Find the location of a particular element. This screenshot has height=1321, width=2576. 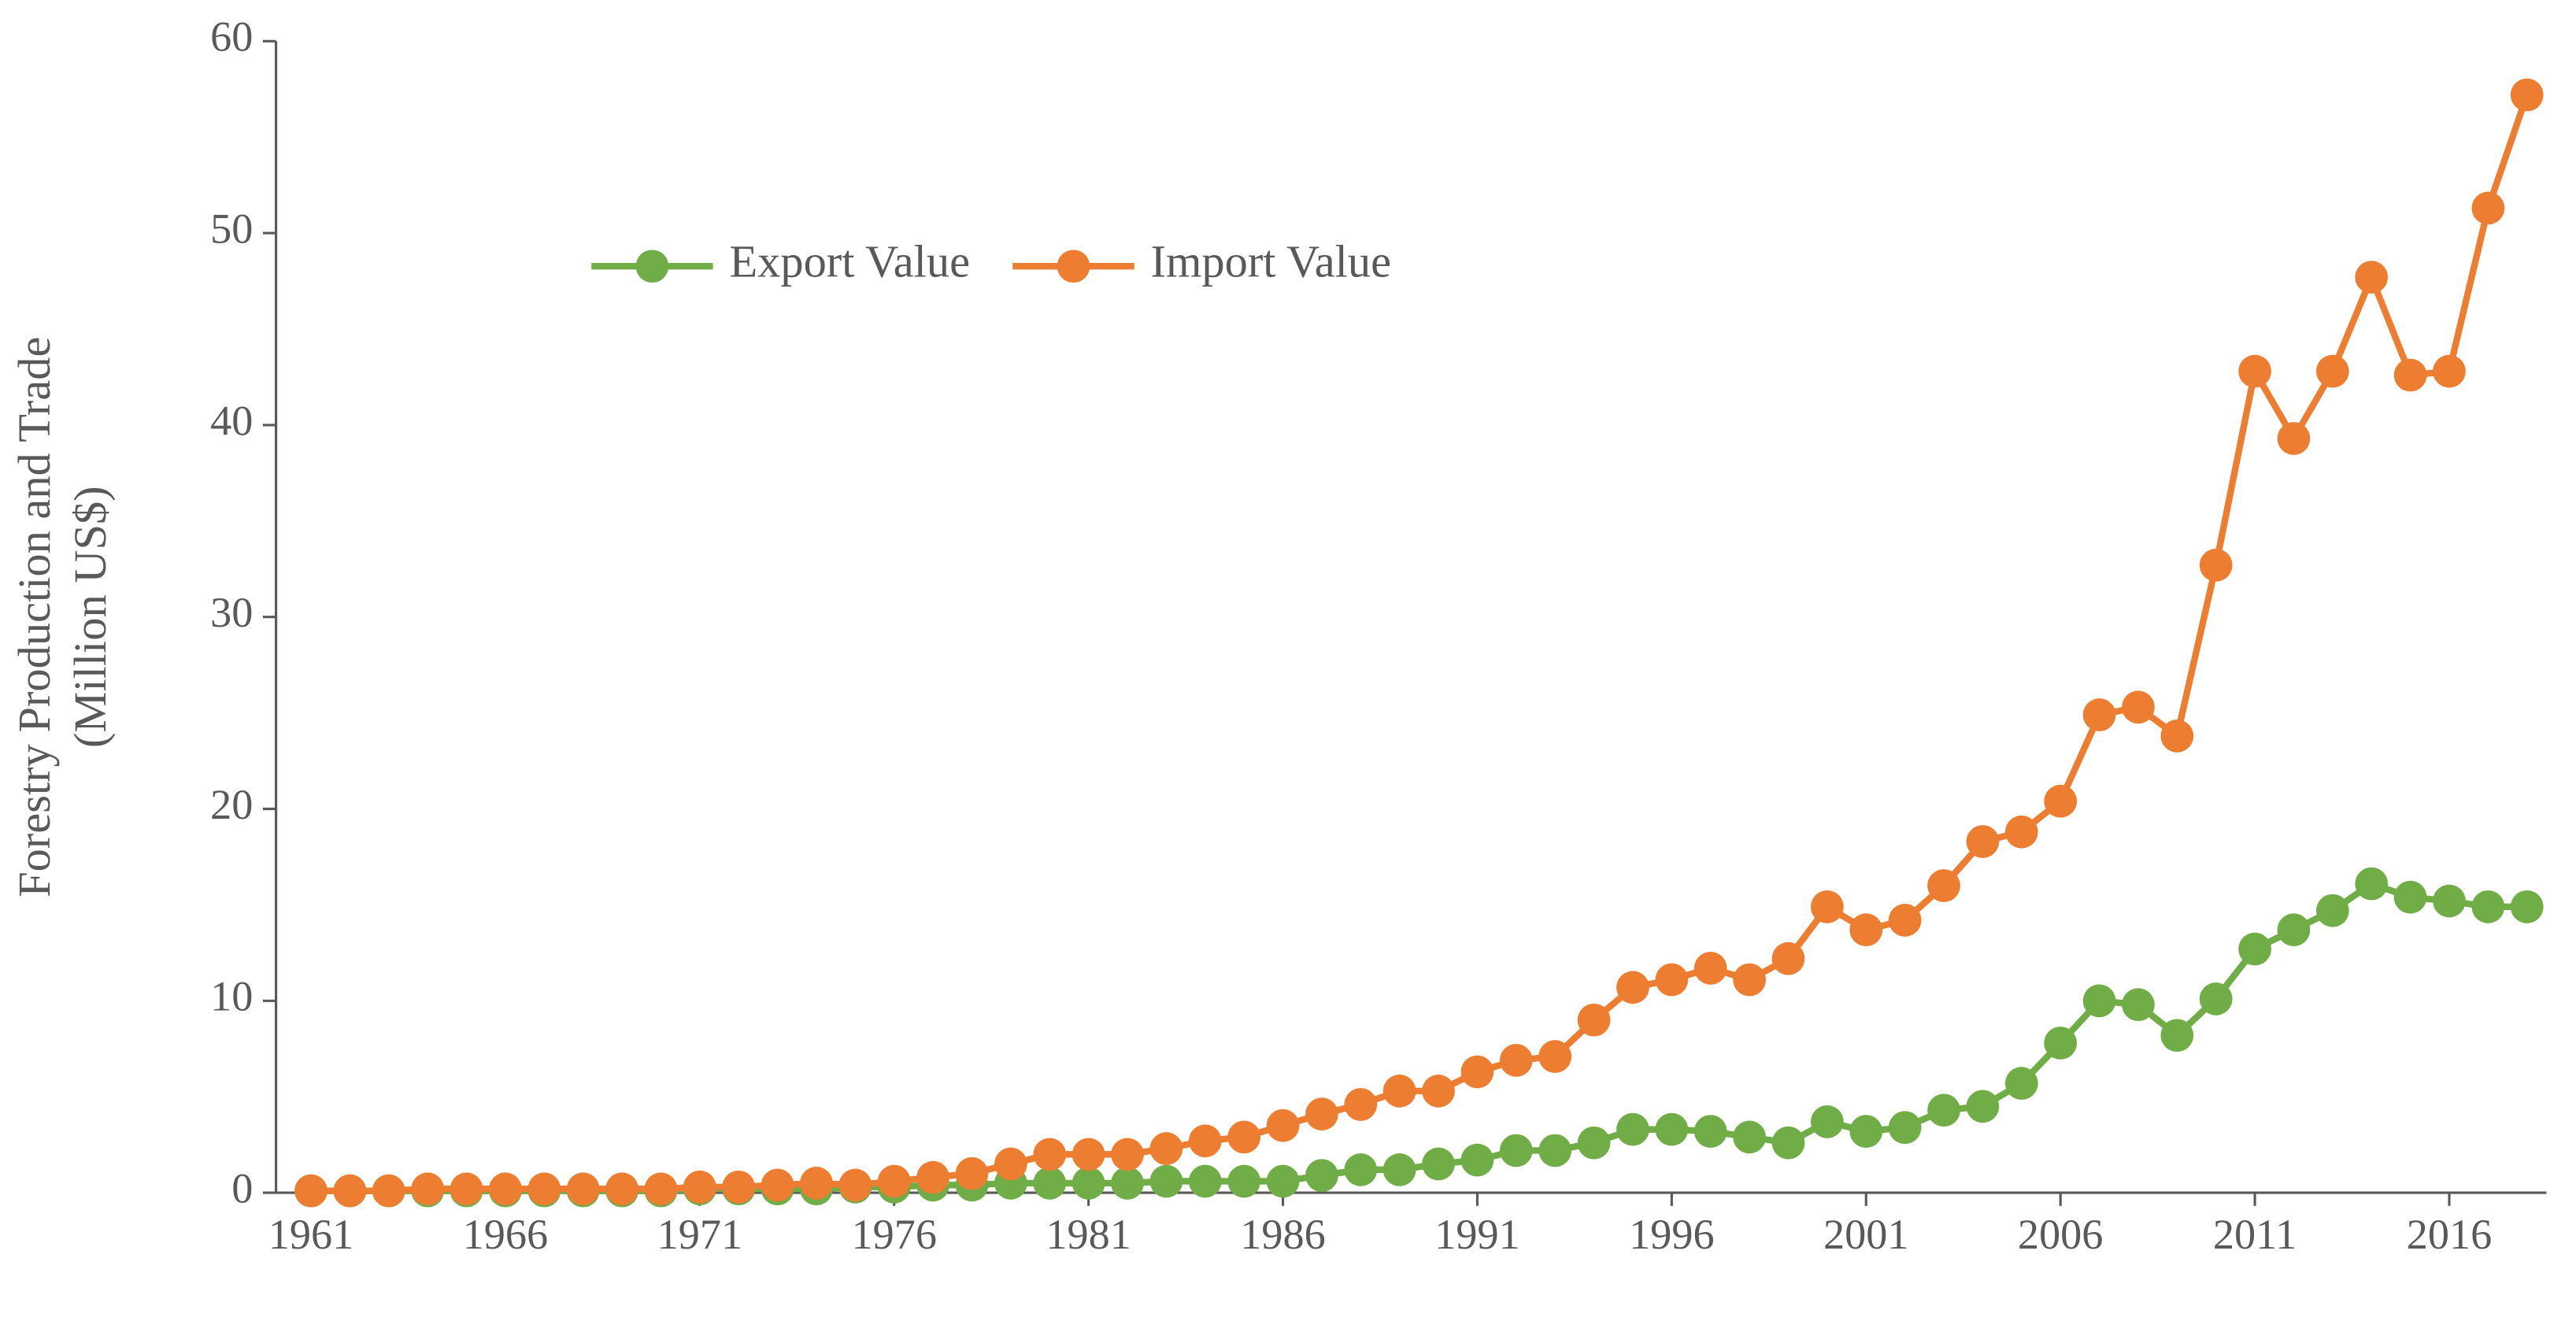

x-tick-label: 2001 is located at coordinates (1866, 1234).